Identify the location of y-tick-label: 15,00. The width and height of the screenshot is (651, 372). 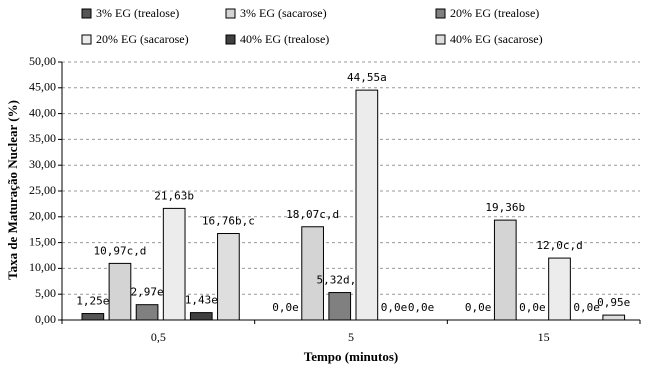
(42, 241).